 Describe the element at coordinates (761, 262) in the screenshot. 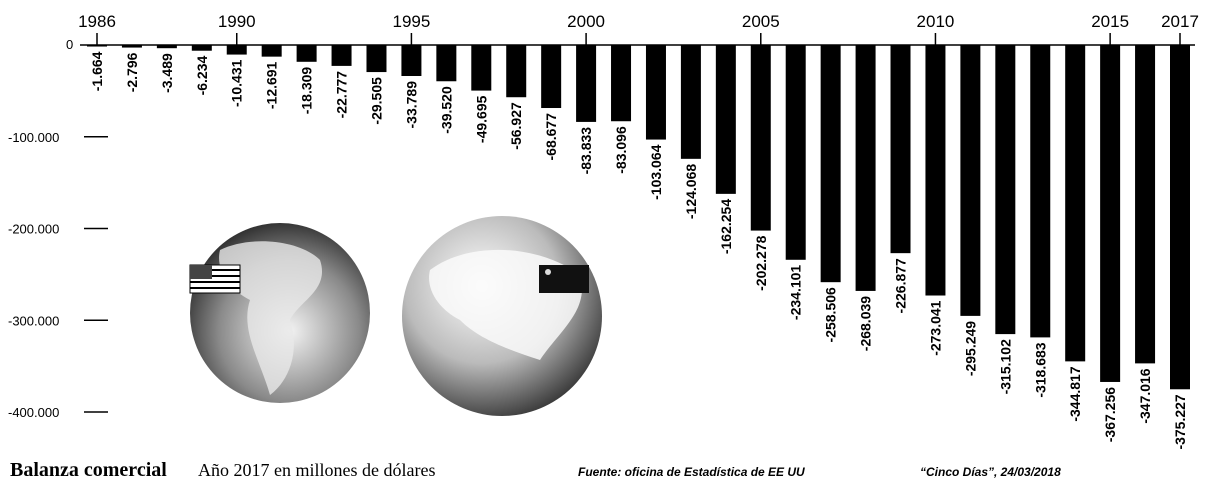

I see `value-label: -202.278` at that location.